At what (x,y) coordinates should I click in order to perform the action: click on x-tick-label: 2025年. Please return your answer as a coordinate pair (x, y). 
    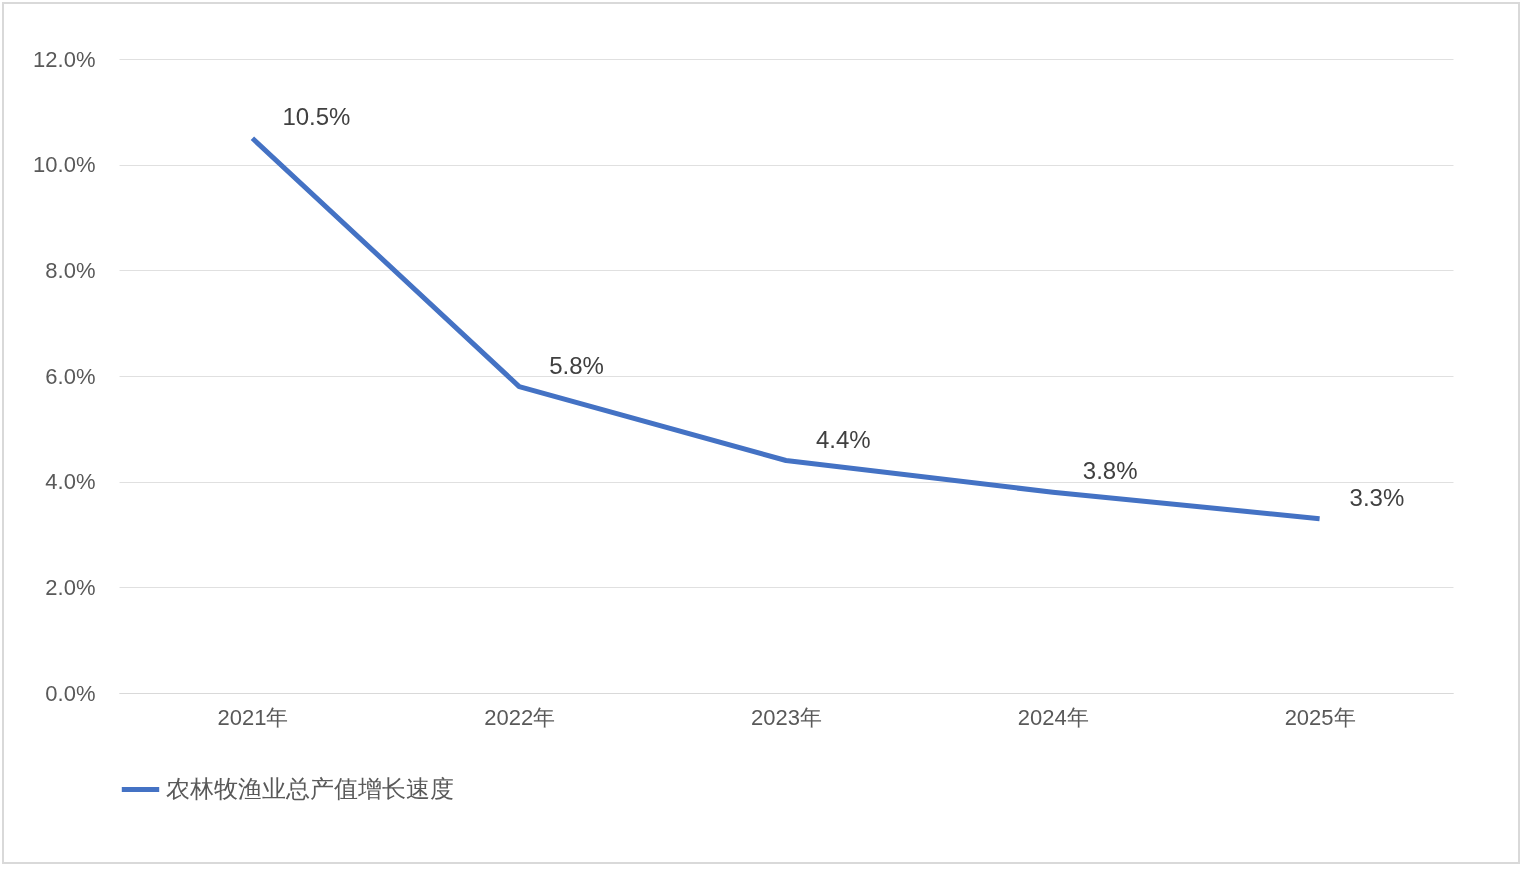
    Looking at the image, I should click on (1320, 717).